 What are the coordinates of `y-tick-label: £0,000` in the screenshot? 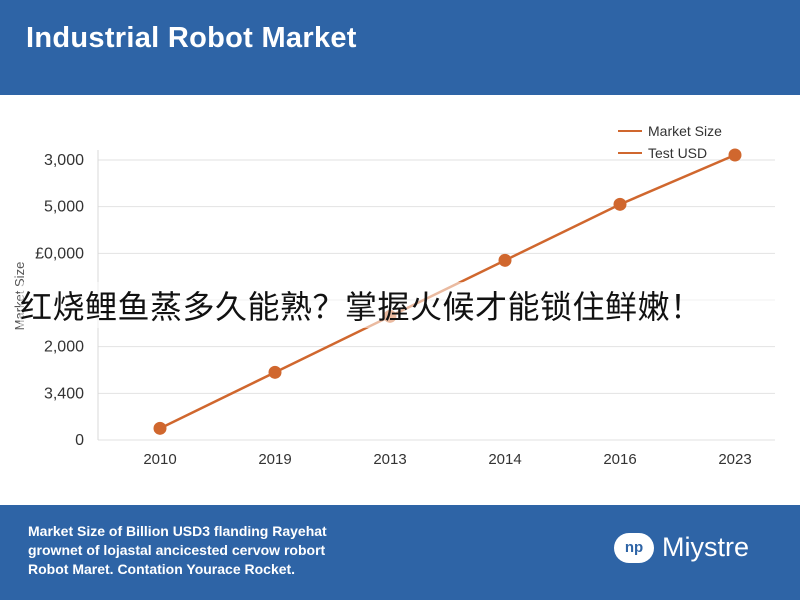 It's located at (59, 253).